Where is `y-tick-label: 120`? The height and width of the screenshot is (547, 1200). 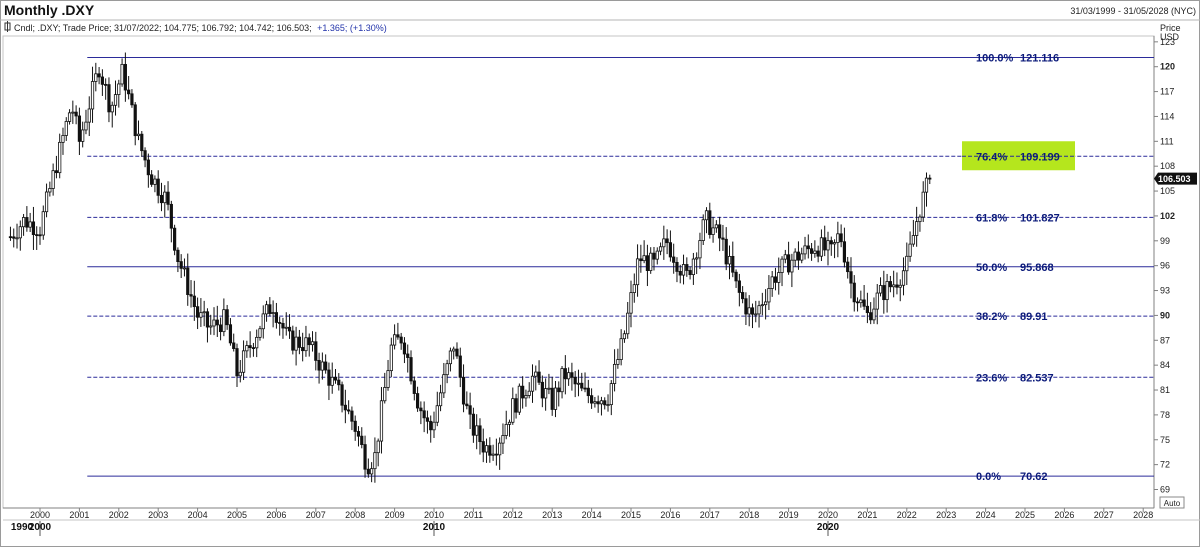
y-tick-label: 120 is located at coordinates (1167, 67).